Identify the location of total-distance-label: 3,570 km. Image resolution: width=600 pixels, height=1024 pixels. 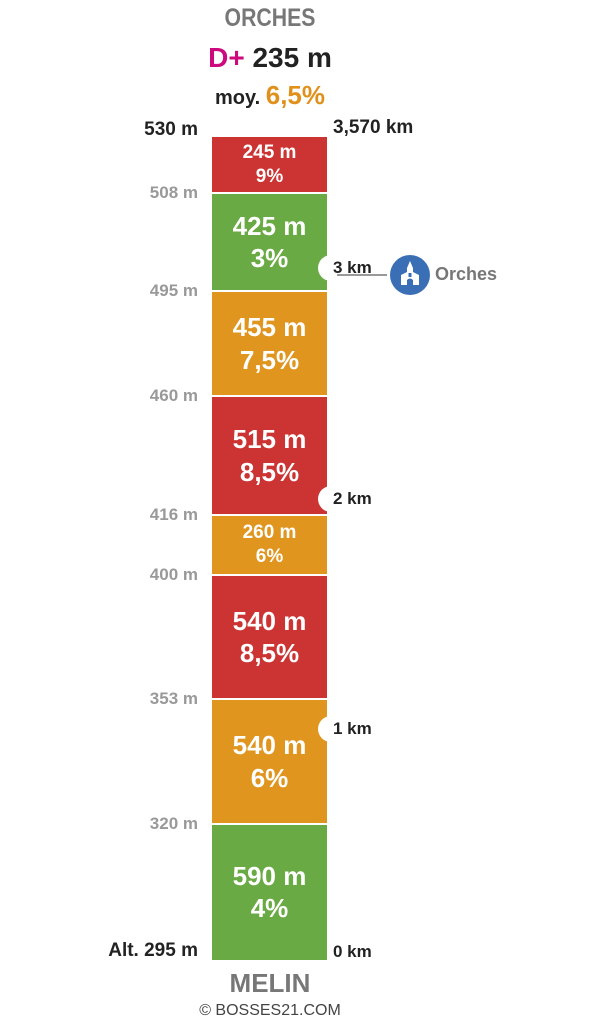
(373, 127).